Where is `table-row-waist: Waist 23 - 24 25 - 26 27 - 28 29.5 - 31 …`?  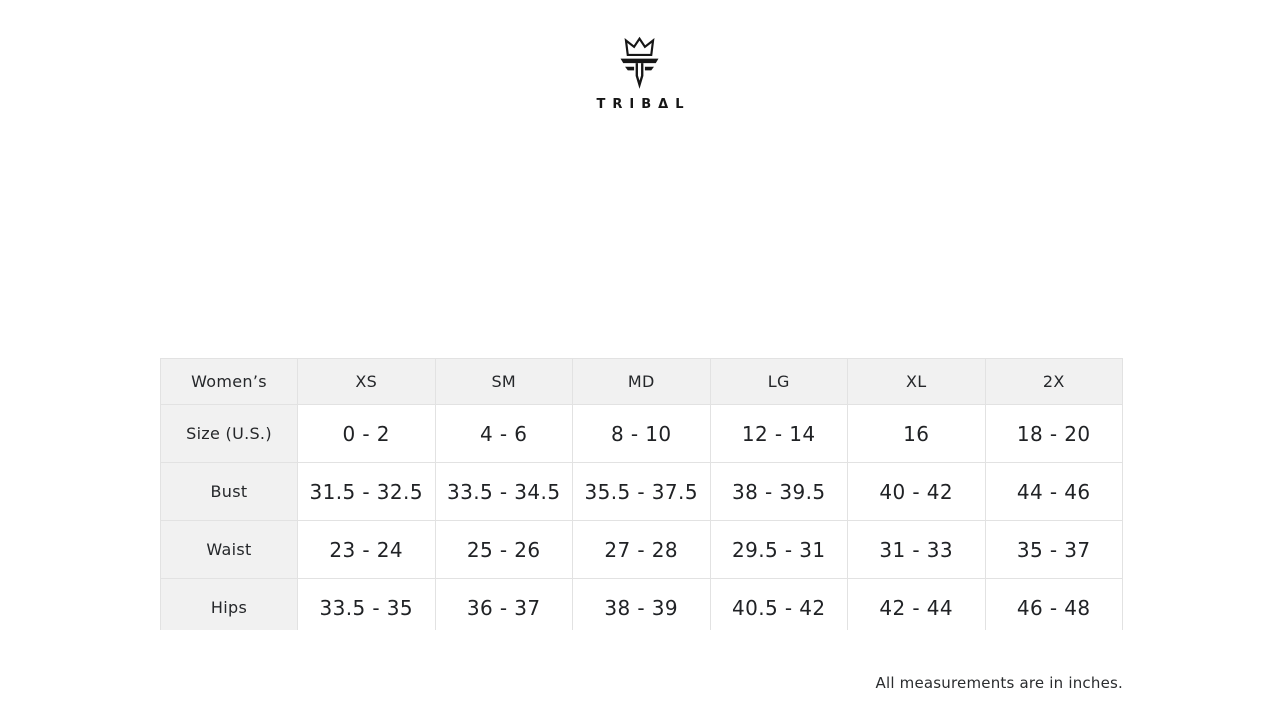
table-row-waist: Waist 23 - 24 25 - 26 27 - 28 29.5 - 31 … is located at coordinates (641, 549).